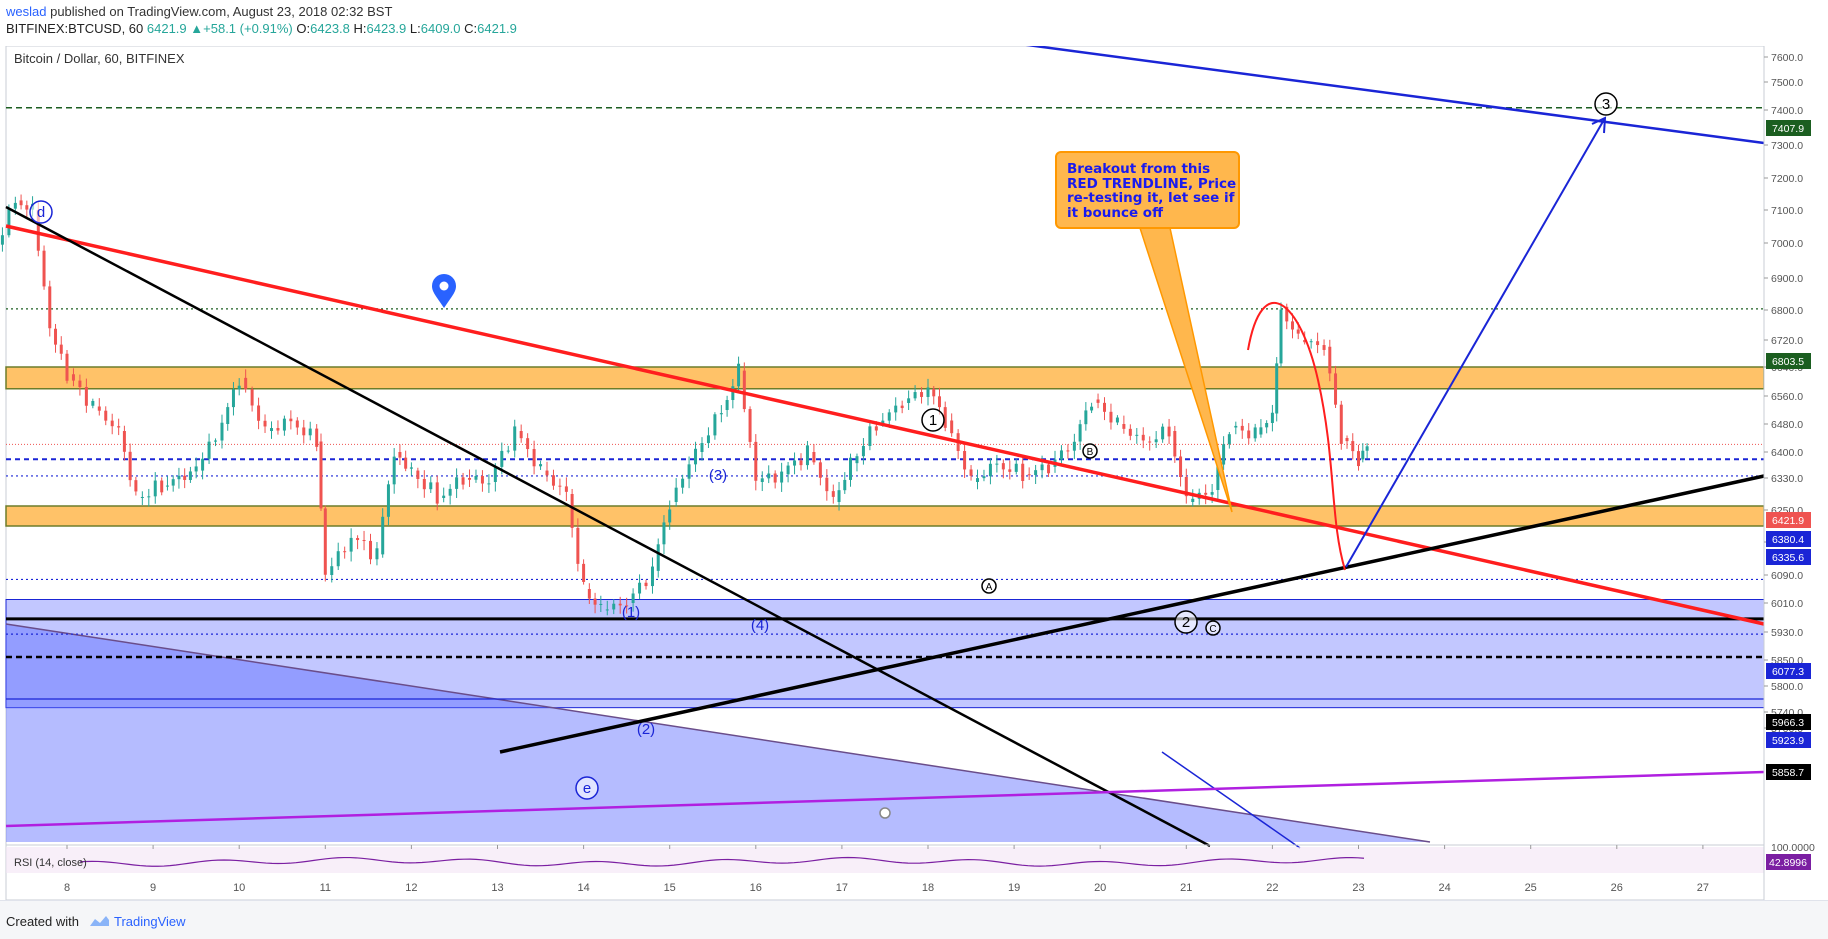 This screenshot has height=939, width=1828. What do you see at coordinates (386, 28) in the screenshot?
I see `high-value: 6423.9` at bounding box center [386, 28].